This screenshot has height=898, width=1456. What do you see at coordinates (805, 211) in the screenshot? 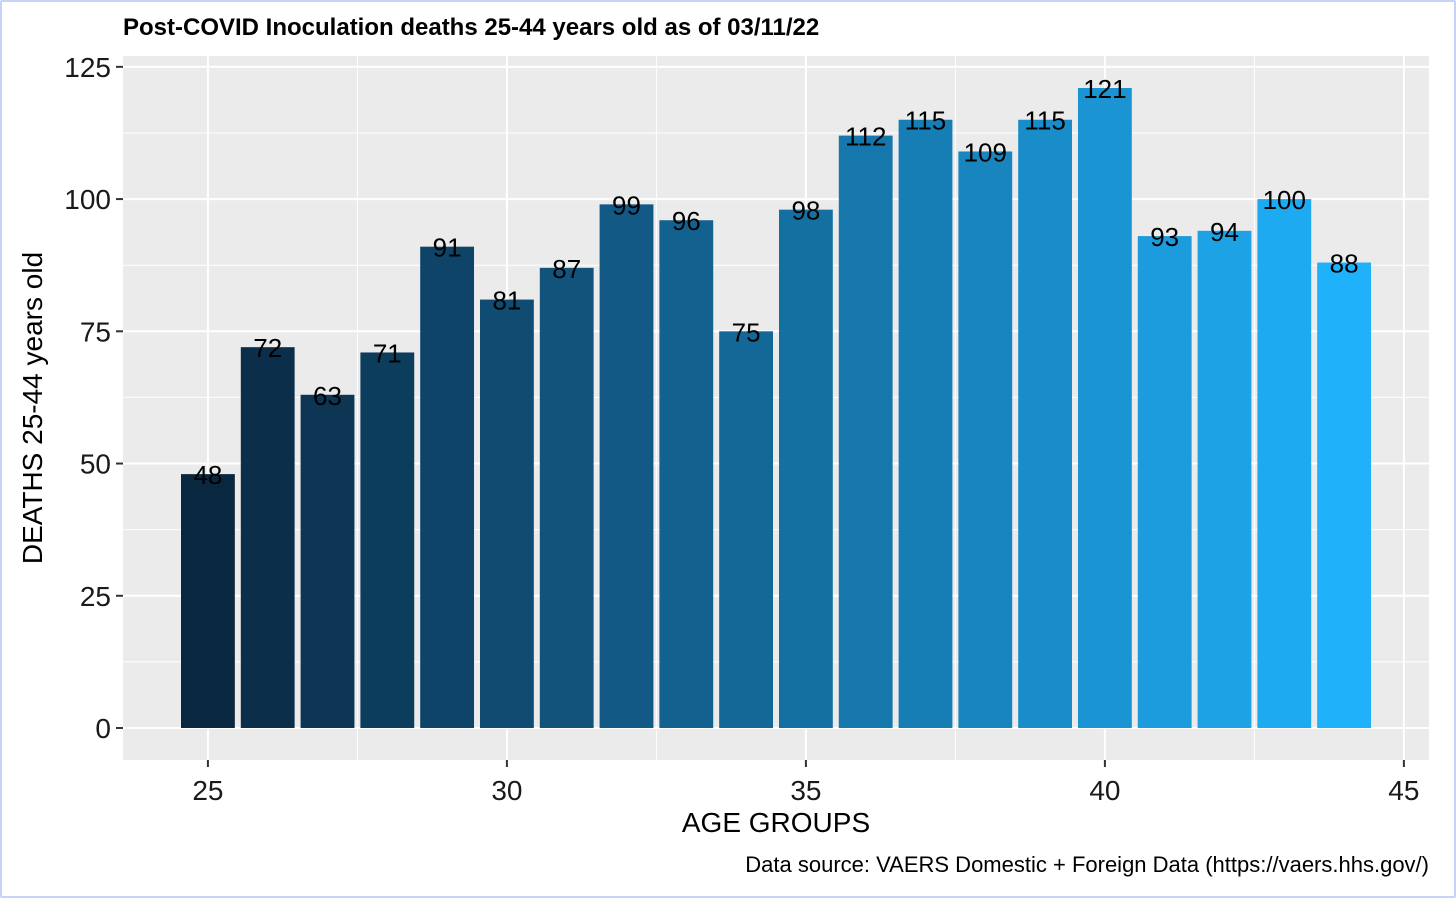
I see `bar-value-label: 98` at bounding box center [805, 211].